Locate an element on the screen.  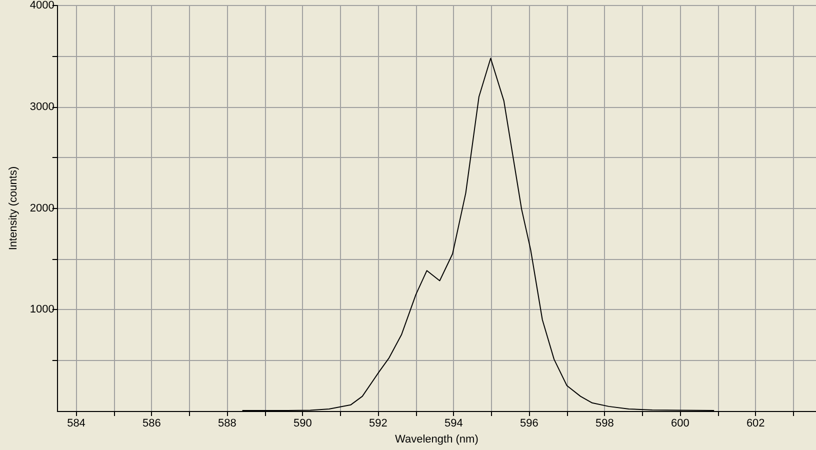
y-tick-label: 4000 is located at coordinates (42, 6).